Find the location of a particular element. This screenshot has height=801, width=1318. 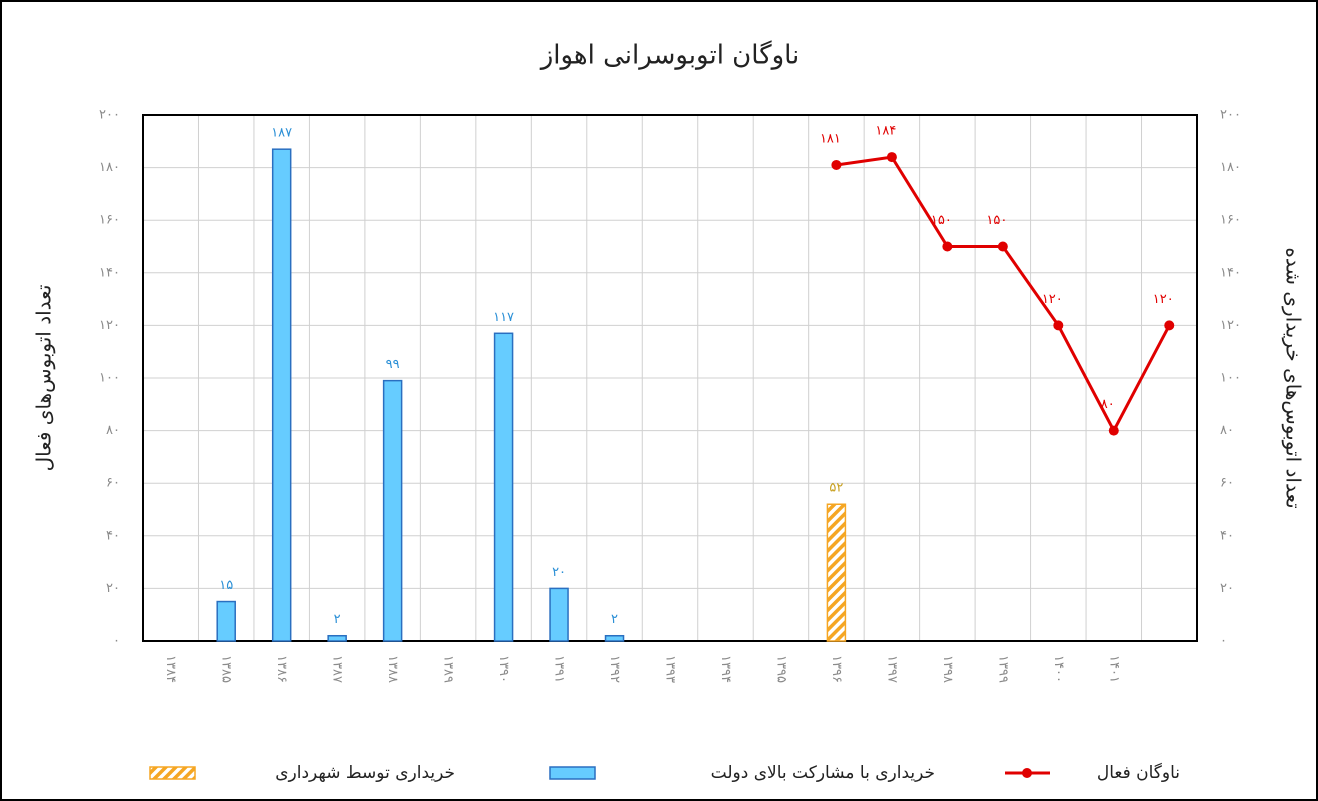

value-label: ۱۸۷ is located at coordinates (281, 133).